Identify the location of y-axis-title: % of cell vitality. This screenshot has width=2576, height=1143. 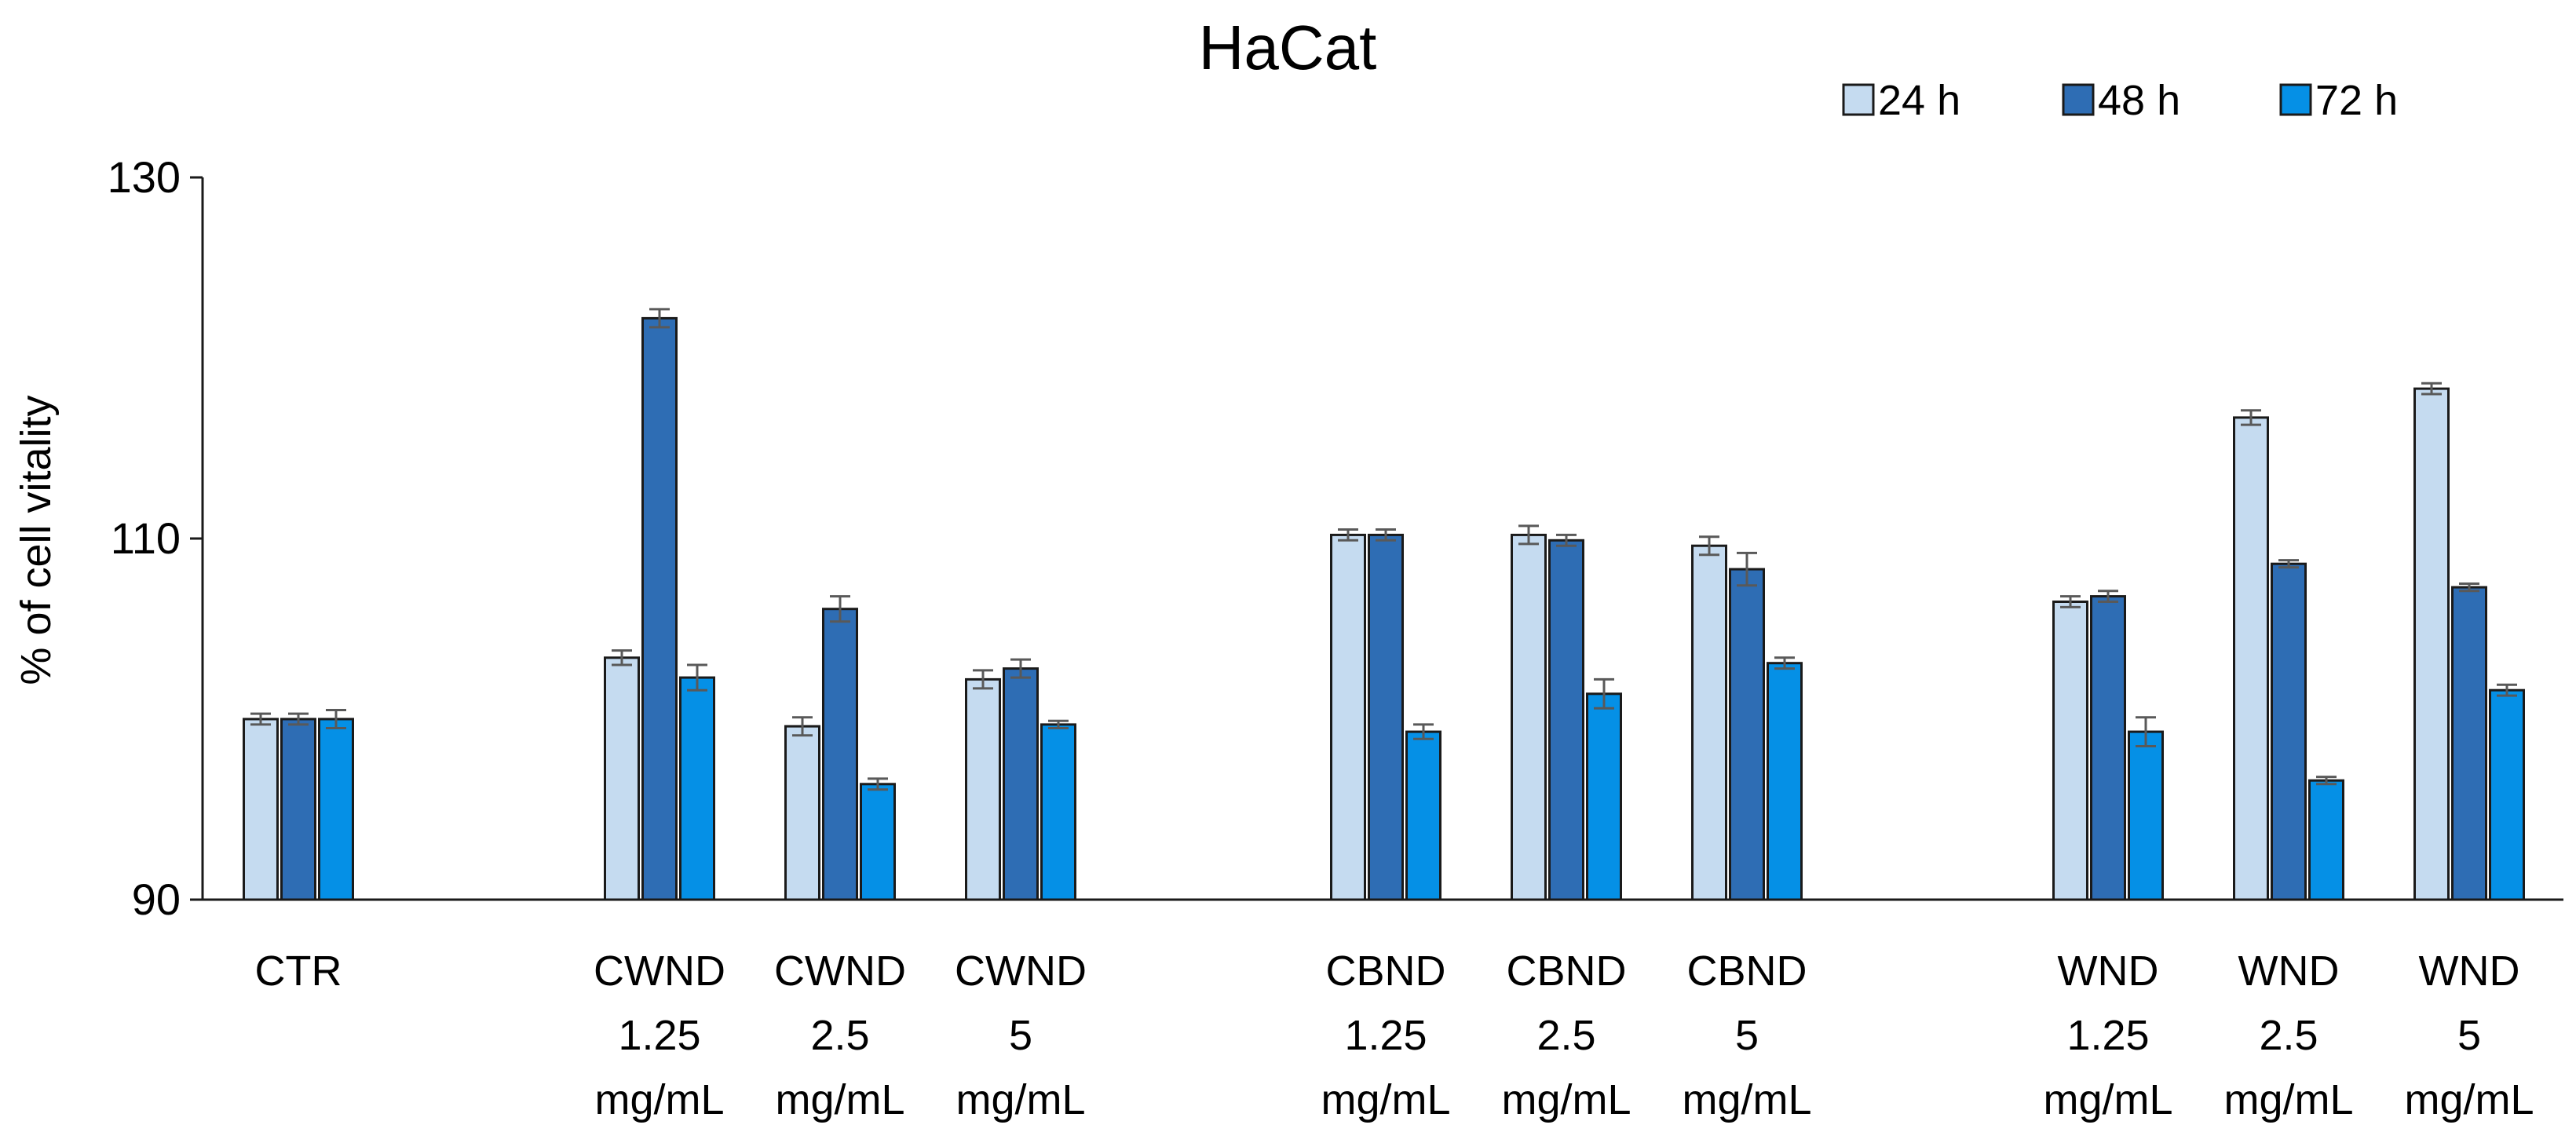
(36, 540).